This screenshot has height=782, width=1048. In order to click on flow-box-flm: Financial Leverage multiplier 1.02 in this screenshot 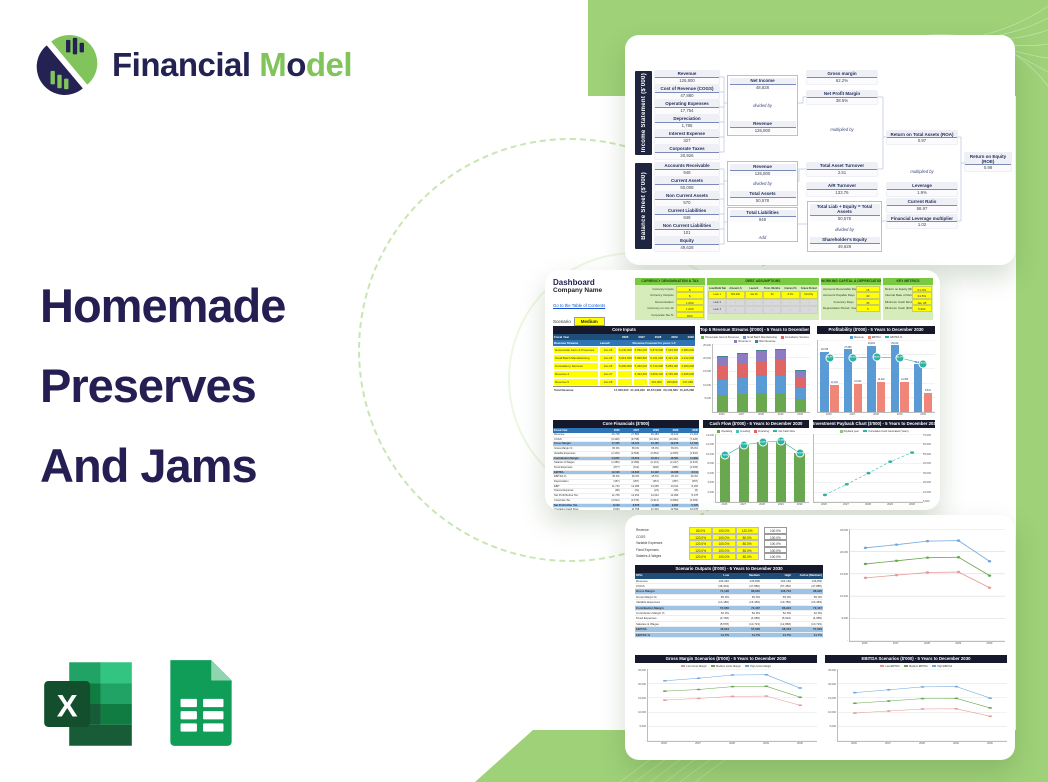, I will do `click(922, 221)`.